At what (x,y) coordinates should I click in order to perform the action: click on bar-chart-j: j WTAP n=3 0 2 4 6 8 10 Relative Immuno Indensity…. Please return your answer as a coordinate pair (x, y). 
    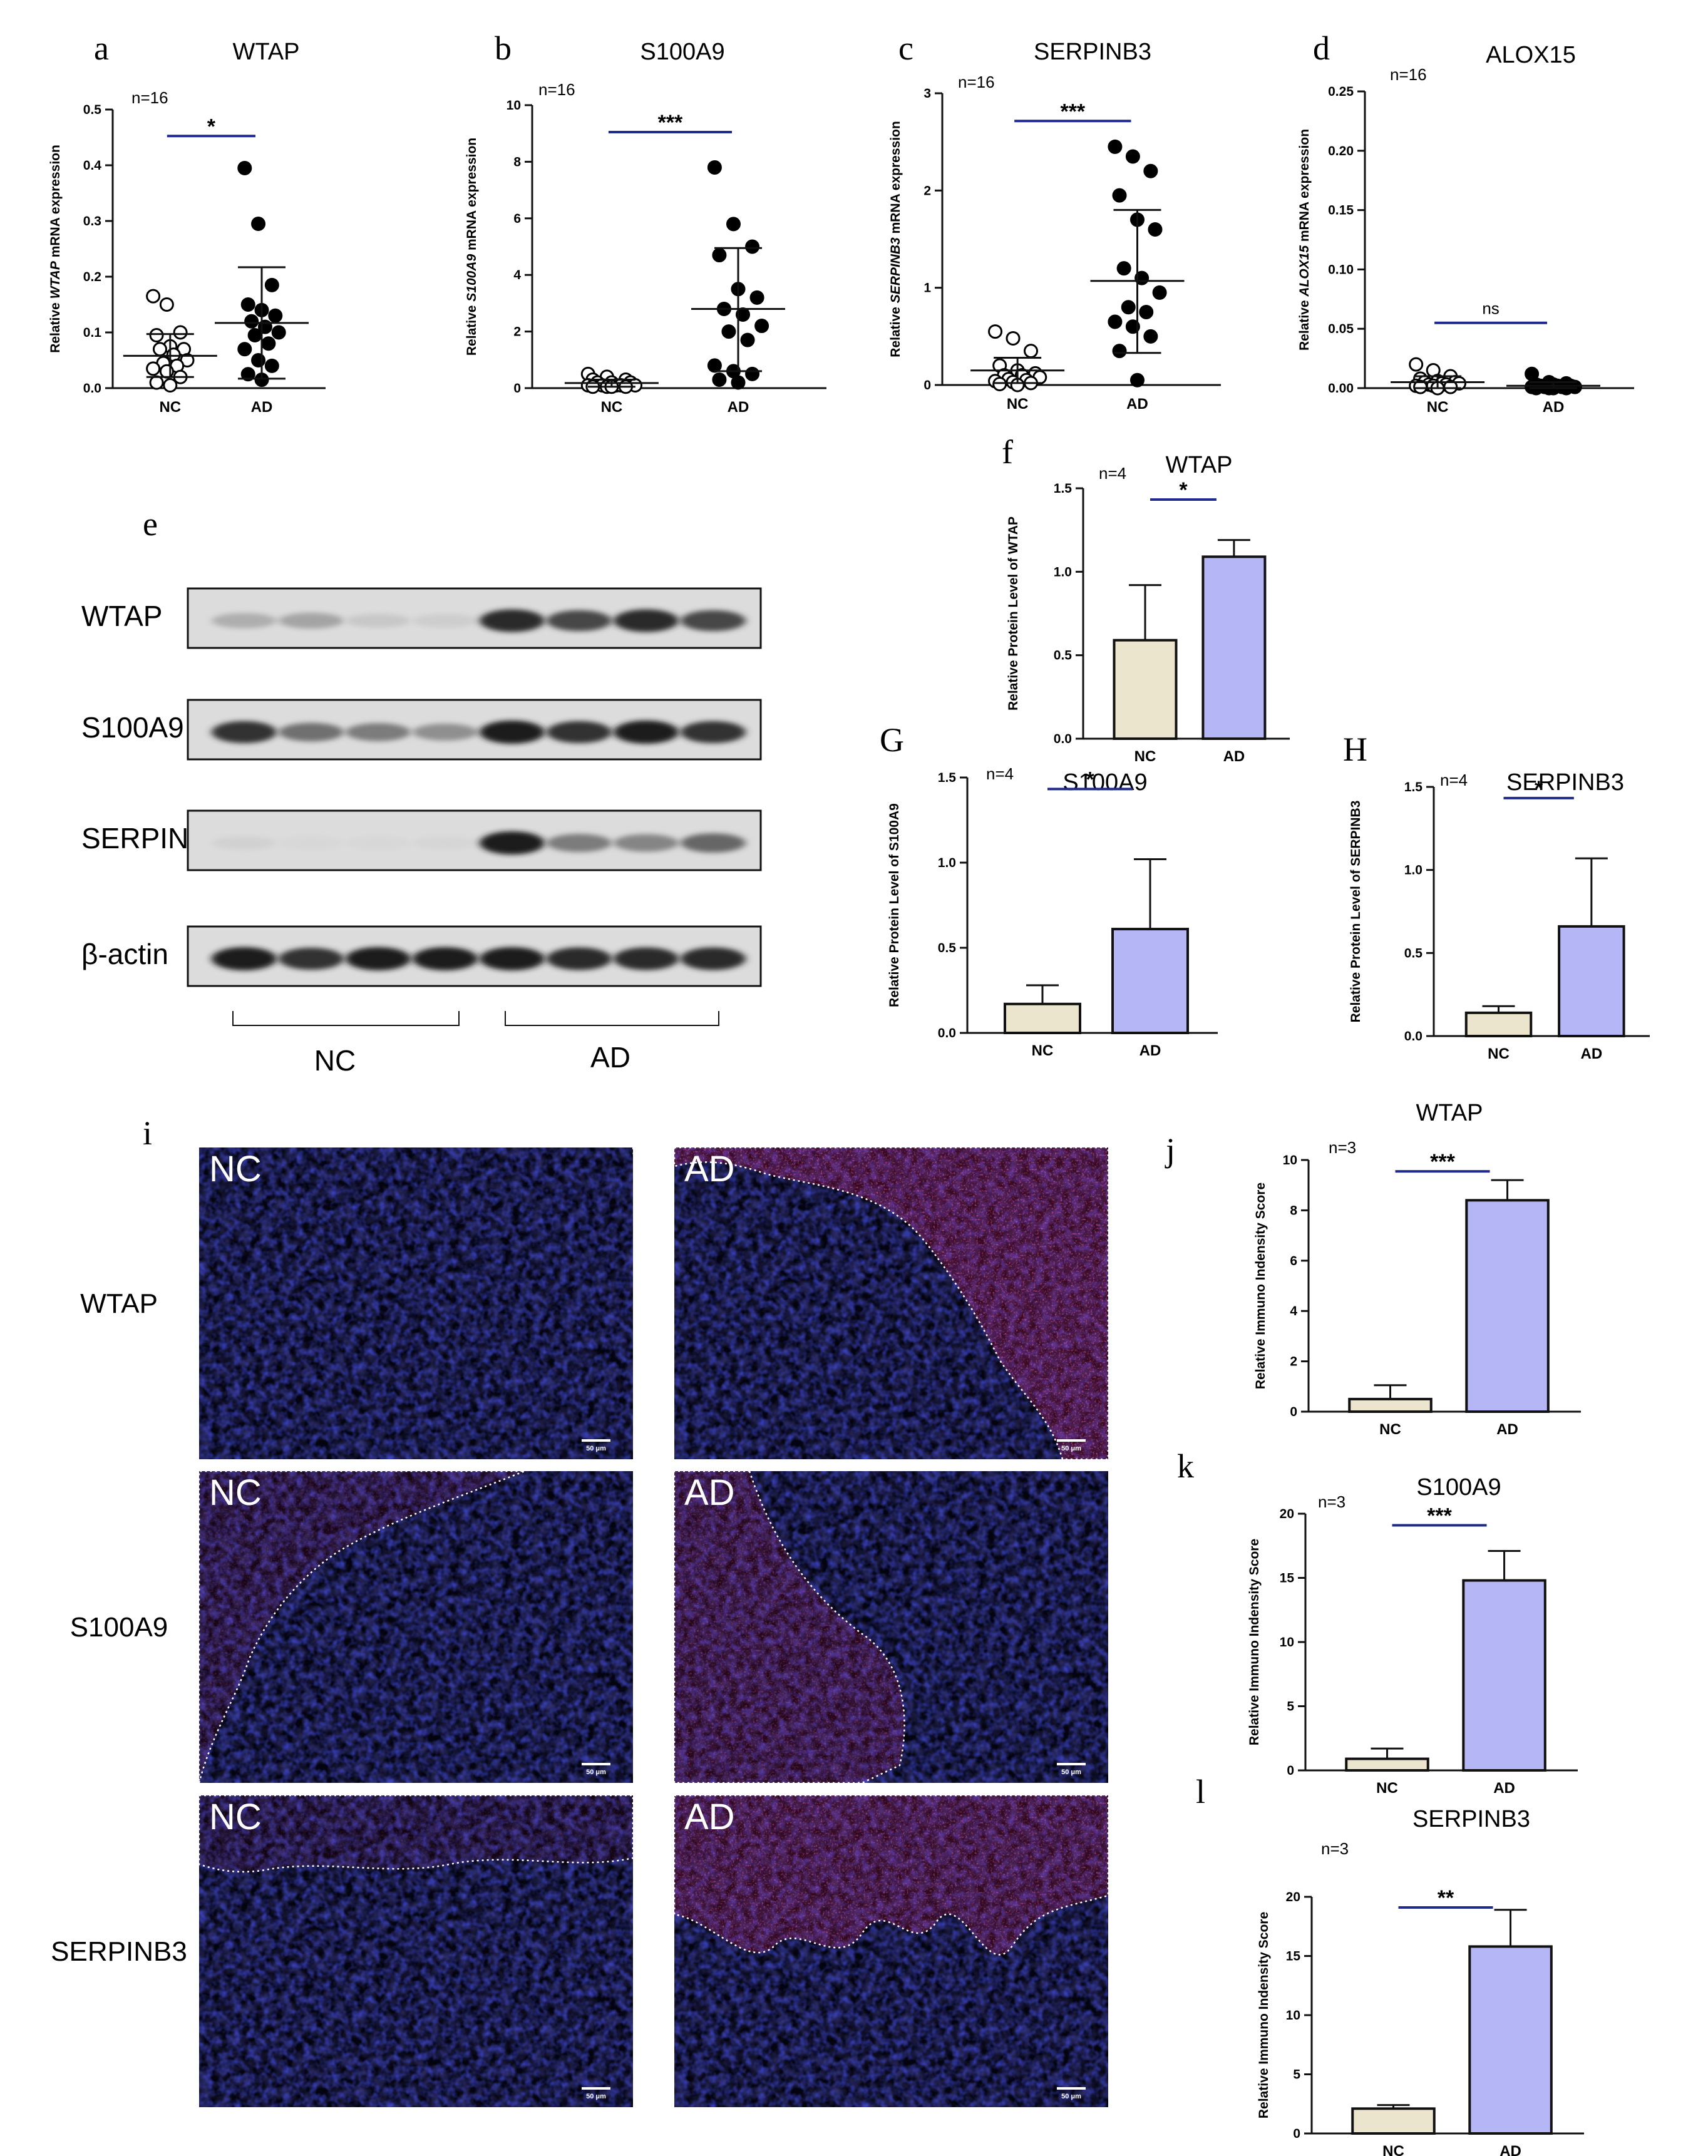
    Looking at the image, I should click on (1373, 1269).